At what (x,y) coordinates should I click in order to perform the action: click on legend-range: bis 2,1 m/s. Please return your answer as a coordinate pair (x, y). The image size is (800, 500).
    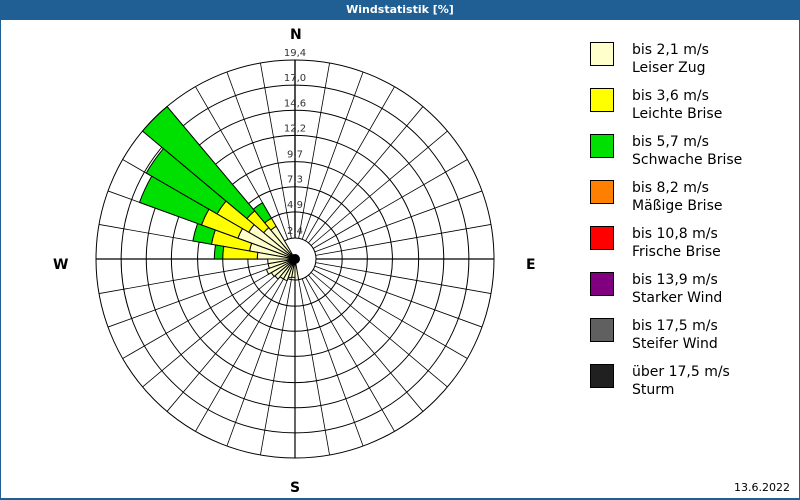
    Looking at the image, I should click on (670, 50).